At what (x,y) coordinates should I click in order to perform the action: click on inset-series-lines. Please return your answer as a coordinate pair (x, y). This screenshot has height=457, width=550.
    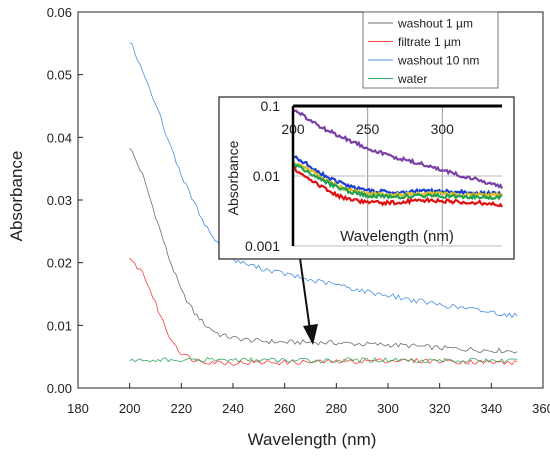
    Looking at the image, I should click on (397, 158).